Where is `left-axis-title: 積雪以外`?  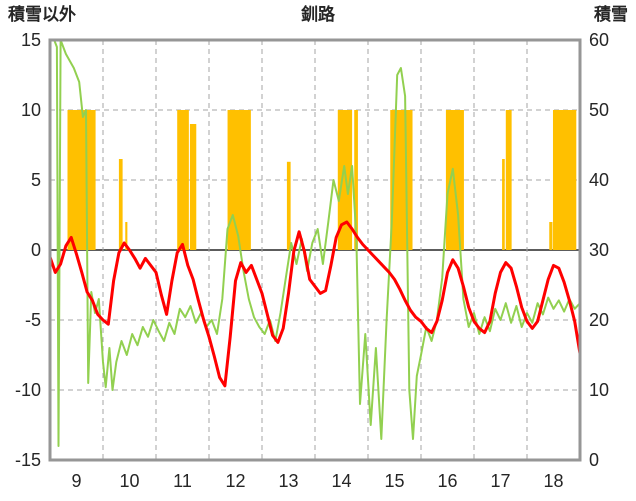 left-axis-title: 積雪以外 is located at coordinates (42, 14).